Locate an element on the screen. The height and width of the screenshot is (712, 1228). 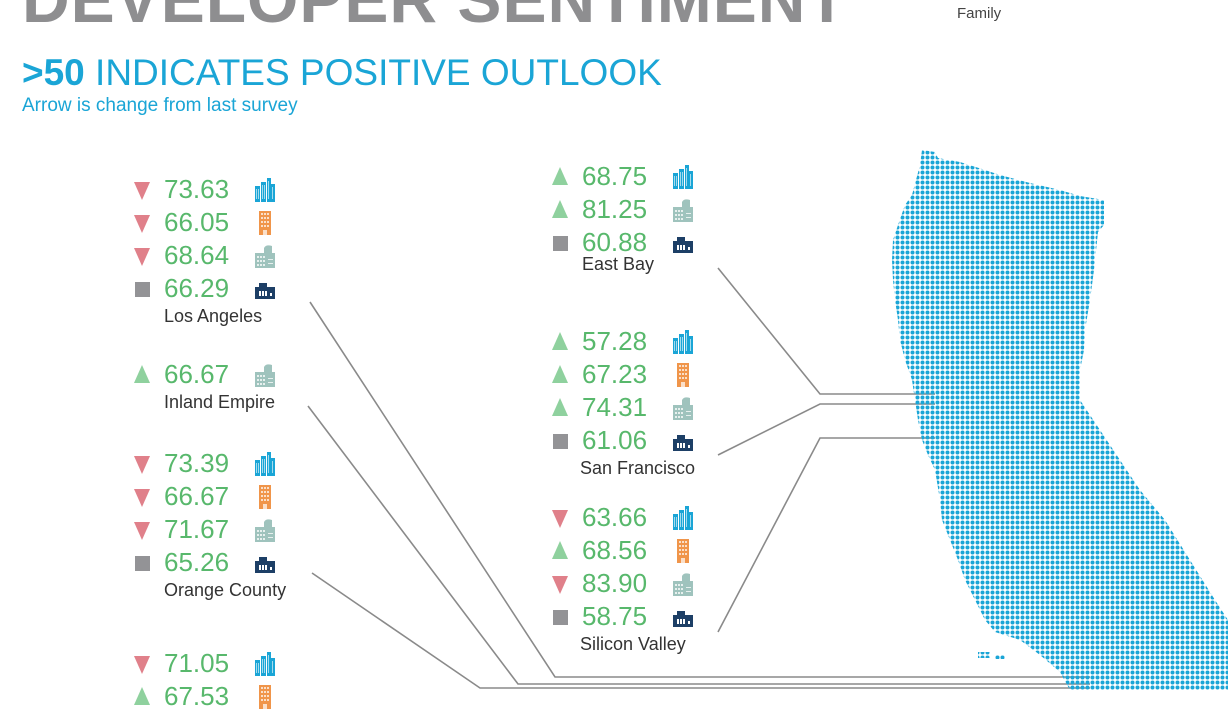
subtitle-text: INDICATES POSITIVE OUTLOOK is located at coordinates (373, 72).